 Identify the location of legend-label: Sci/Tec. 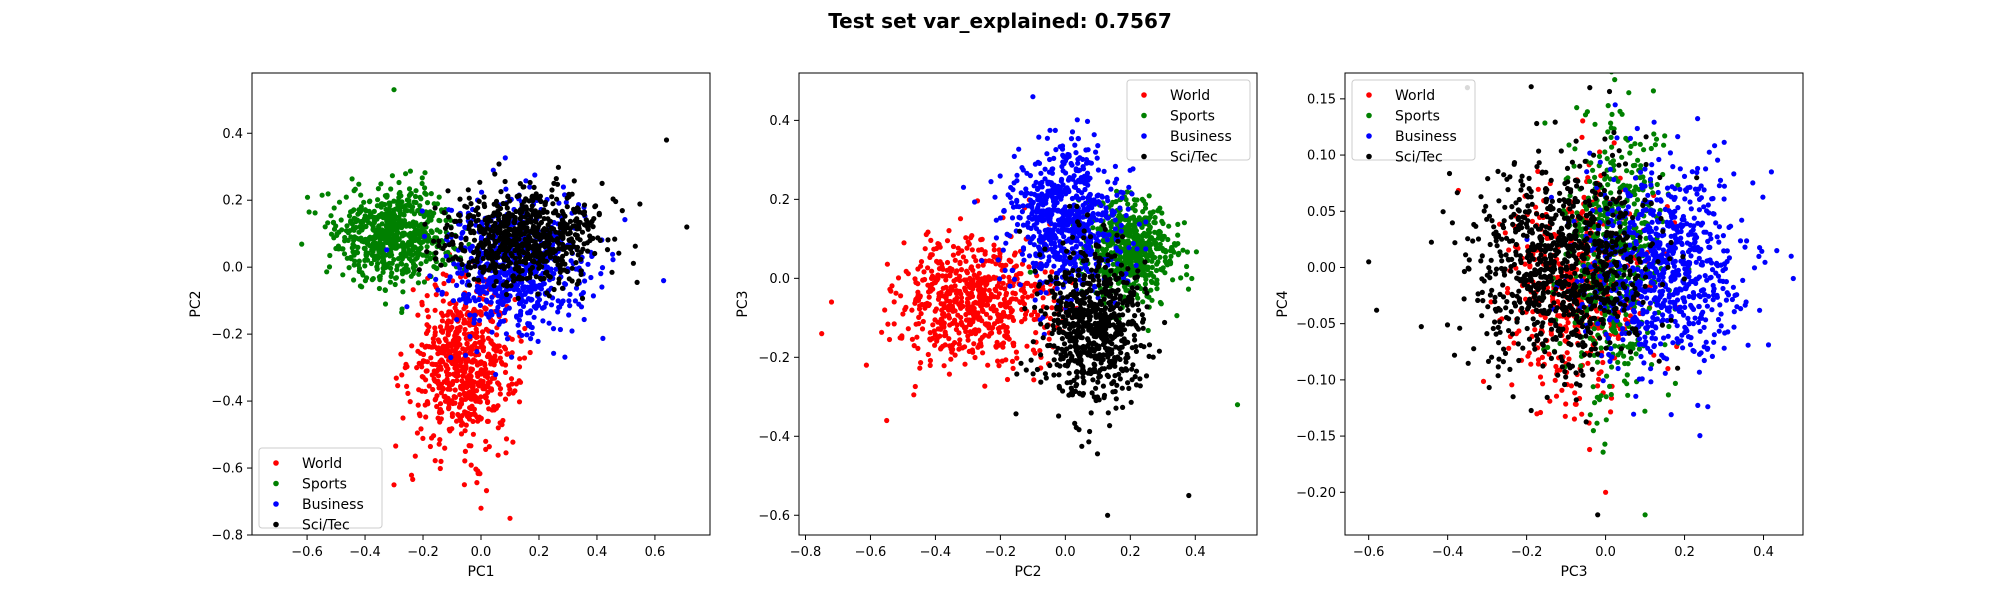
(326, 526).